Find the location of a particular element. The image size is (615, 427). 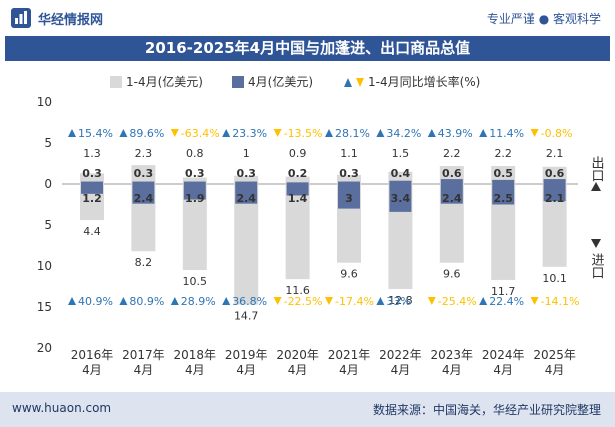

x-category-label: 2019年 4月 is located at coordinates (246, 362).